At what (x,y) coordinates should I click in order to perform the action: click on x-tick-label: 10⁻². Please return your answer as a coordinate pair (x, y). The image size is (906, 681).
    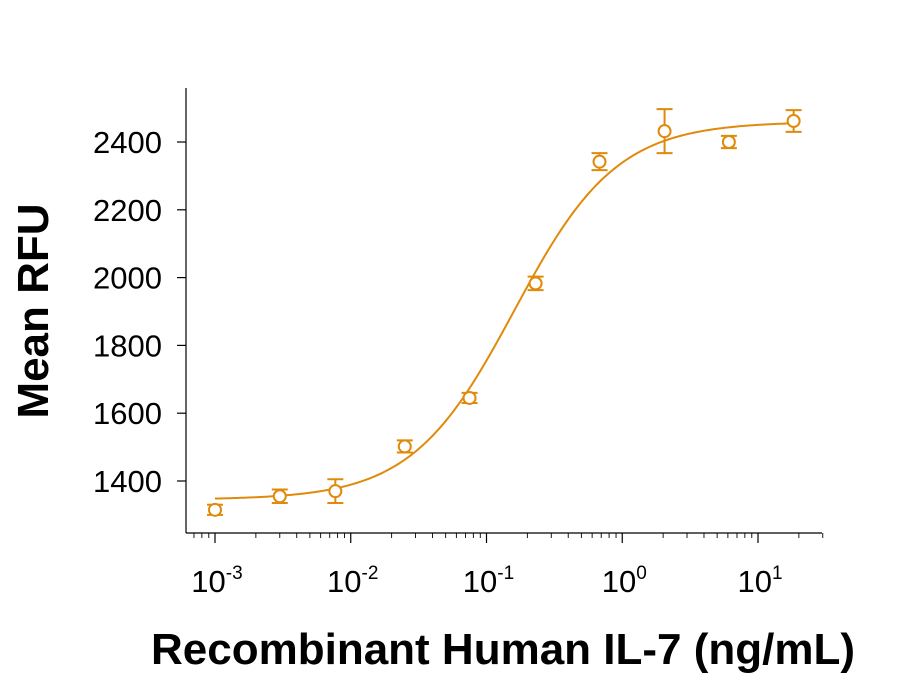
    Looking at the image, I should click on (352, 581).